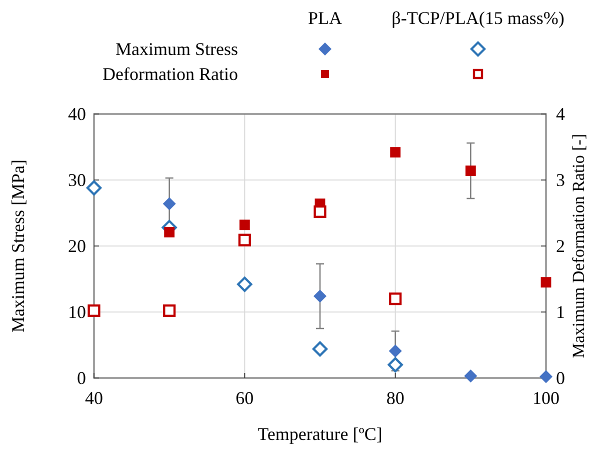  What do you see at coordinates (77, 246) in the screenshot?
I see `y-tick-label: 20` at bounding box center [77, 246].